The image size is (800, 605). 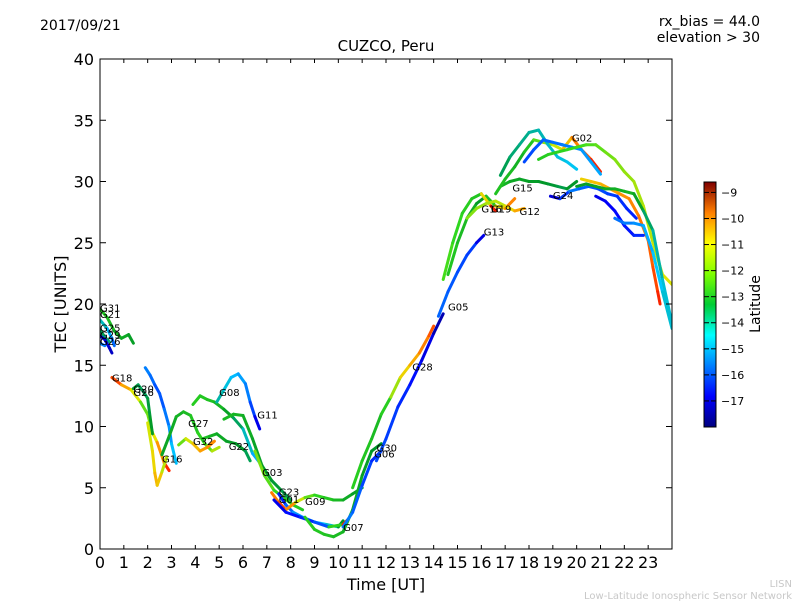 I want to click on satellite-label: G29, so click(x=110, y=336).